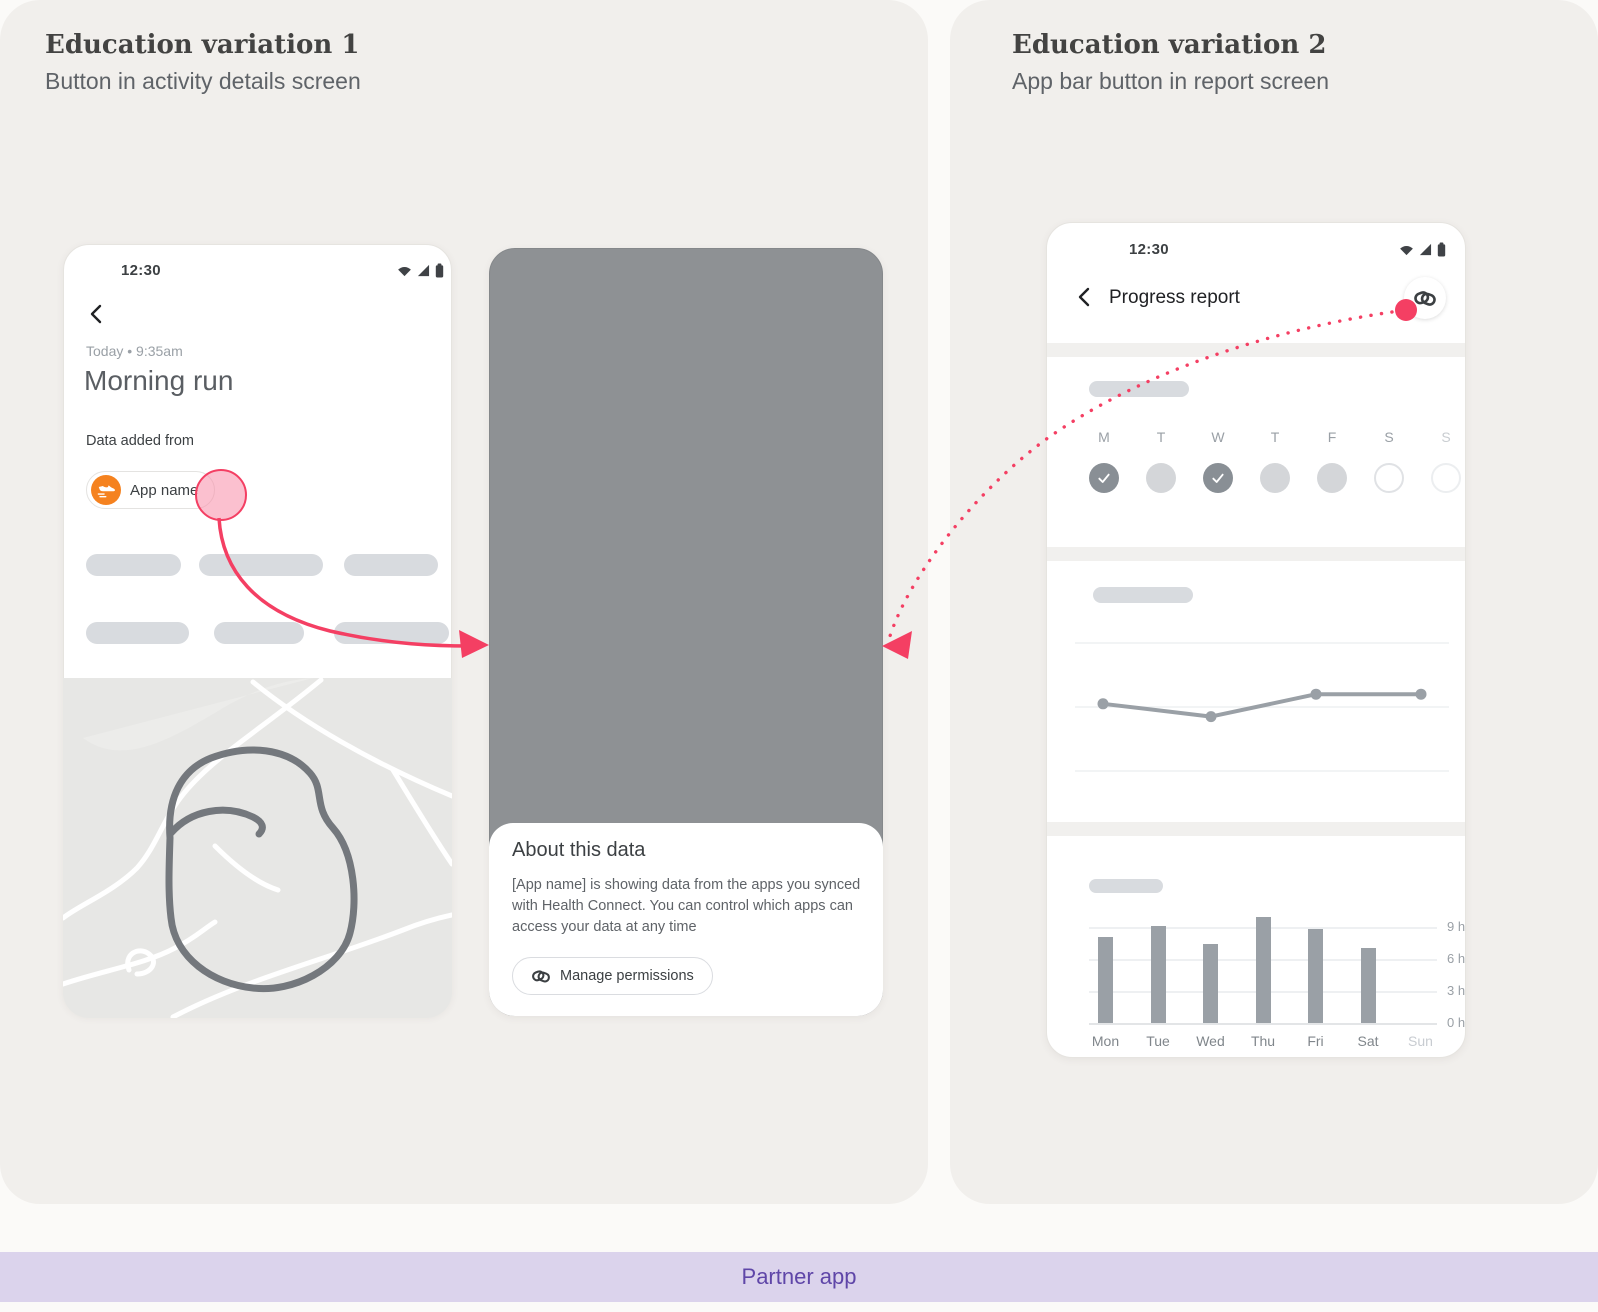  What do you see at coordinates (203, 81) in the screenshot?
I see `panel-subtitle: Button in activity details screen` at bounding box center [203, 81].